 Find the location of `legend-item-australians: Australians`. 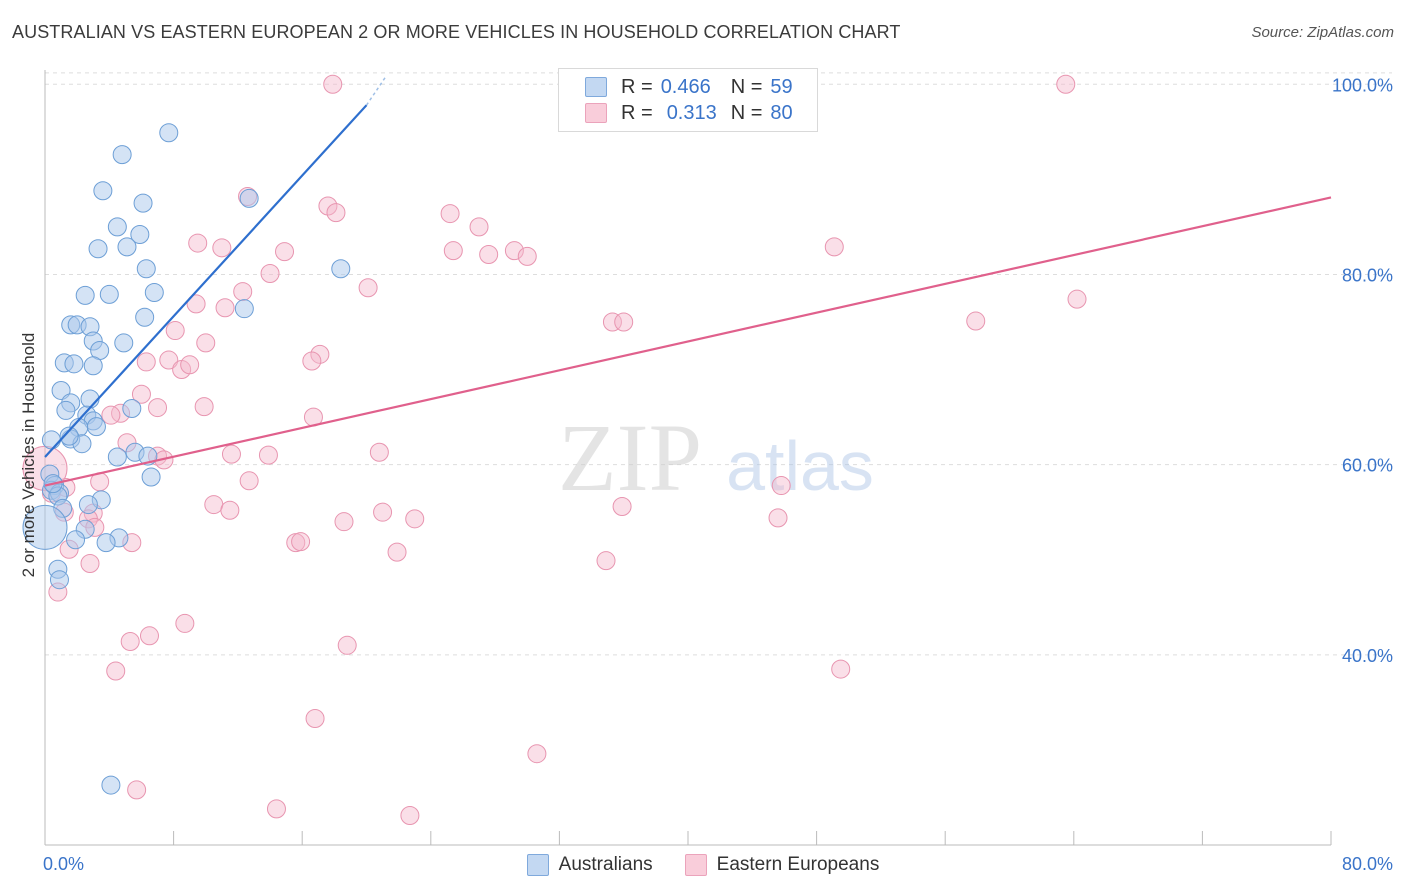

legend-item-australians: Australians is located at coordinates (589, 865).